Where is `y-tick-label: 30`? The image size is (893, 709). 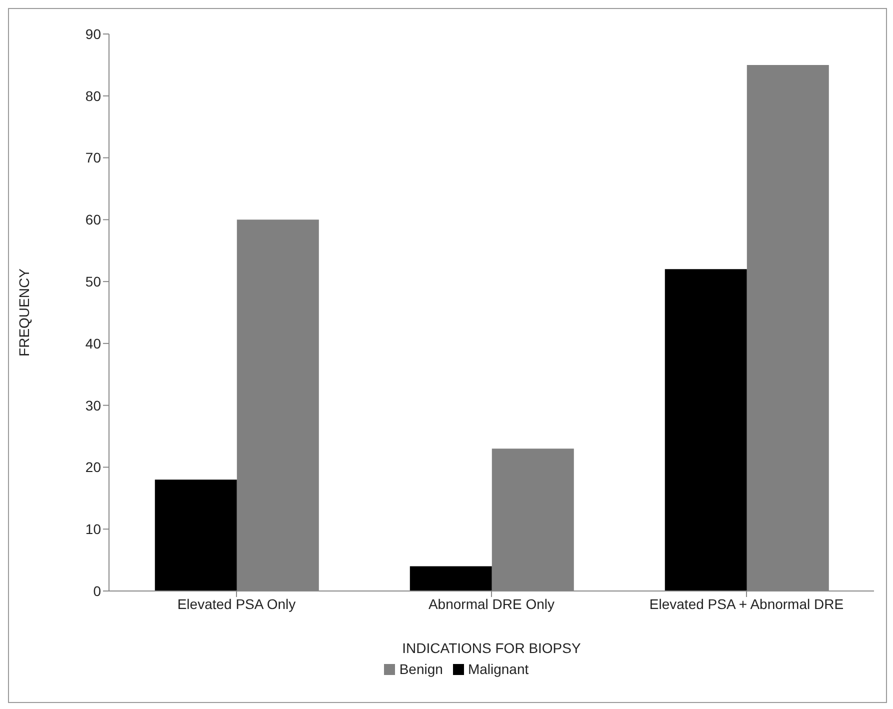
y-tick-label: 30 is located at coordinates (93, 405).